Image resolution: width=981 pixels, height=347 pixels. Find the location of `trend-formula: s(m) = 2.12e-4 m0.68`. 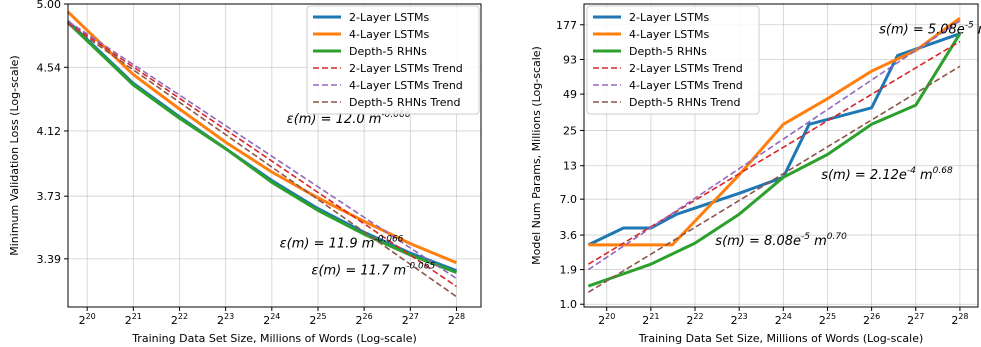

trend-formula: s(m) = 2.12e-4 m0.68 is located at coordinates (887, 174).